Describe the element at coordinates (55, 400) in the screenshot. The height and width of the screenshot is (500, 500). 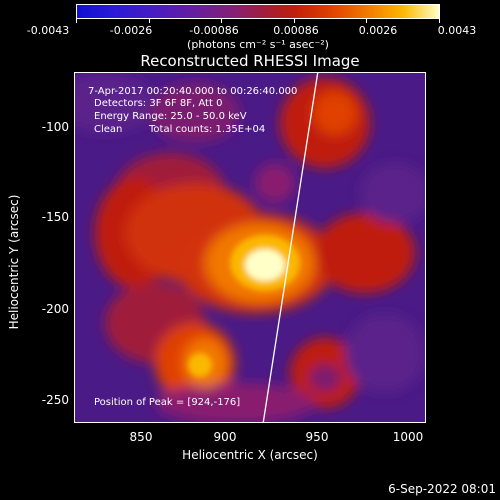
I see `y-tick-label: -250` at that location.